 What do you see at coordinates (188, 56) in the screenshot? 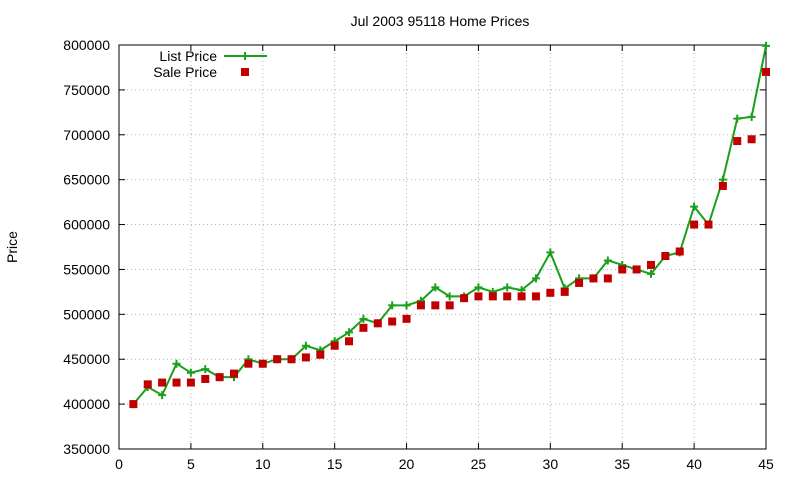
I see `legend-label: List Price` at bounding box center [188, 56].